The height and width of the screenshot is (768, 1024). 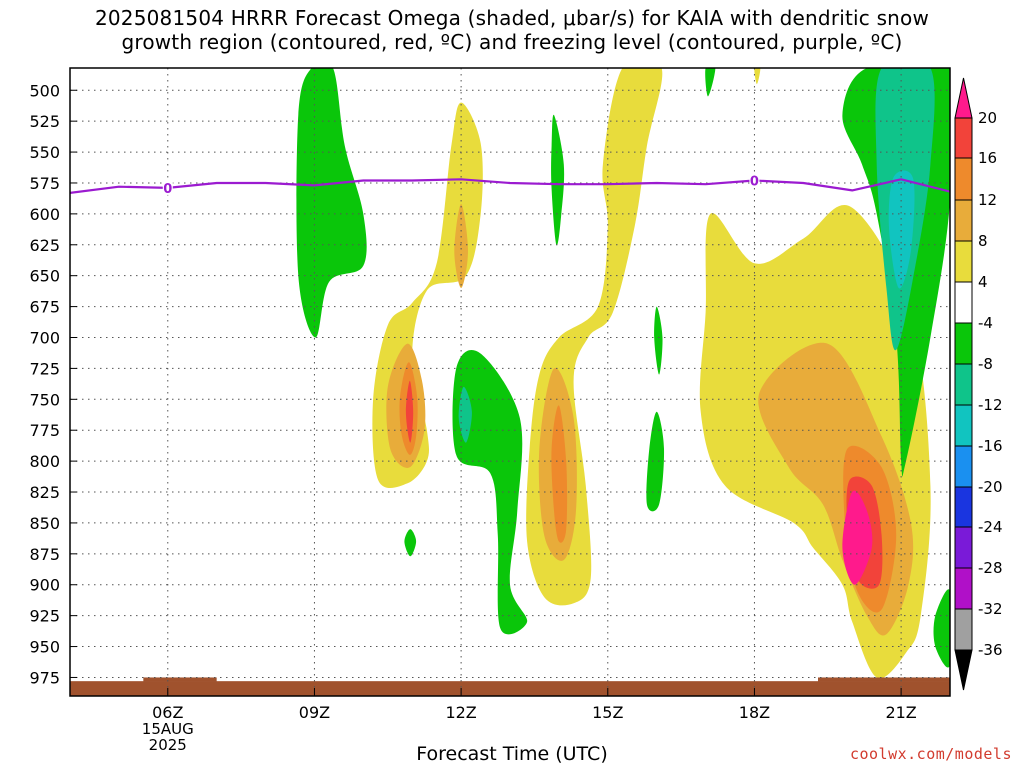 What do you see at coordinates (44, 585) in the screenshot?
I see `y-tick-label: 900` at bounding box center [44, 585].